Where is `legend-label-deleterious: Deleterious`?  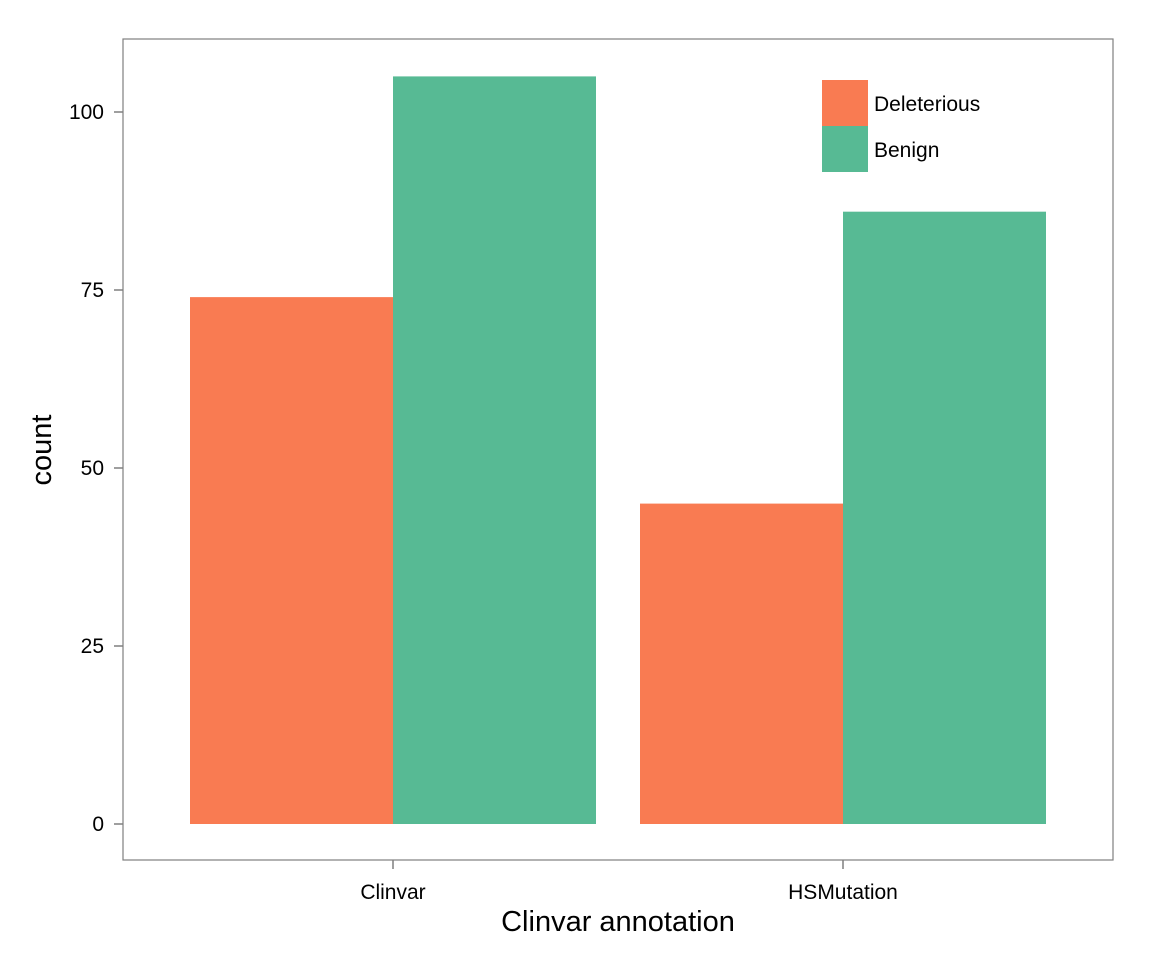 legend-label-deleterious: Deleterious is located at coordinates (927, 104).